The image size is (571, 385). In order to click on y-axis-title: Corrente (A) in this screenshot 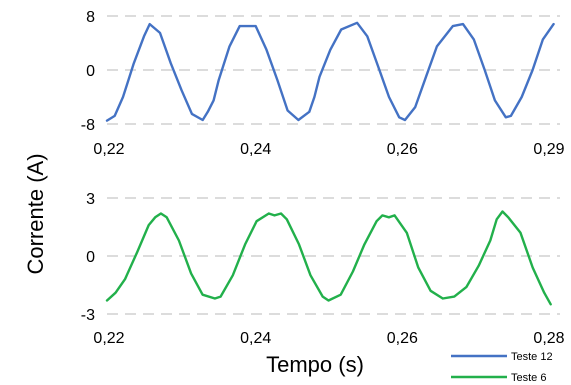, I will do `click(35, 213)`.